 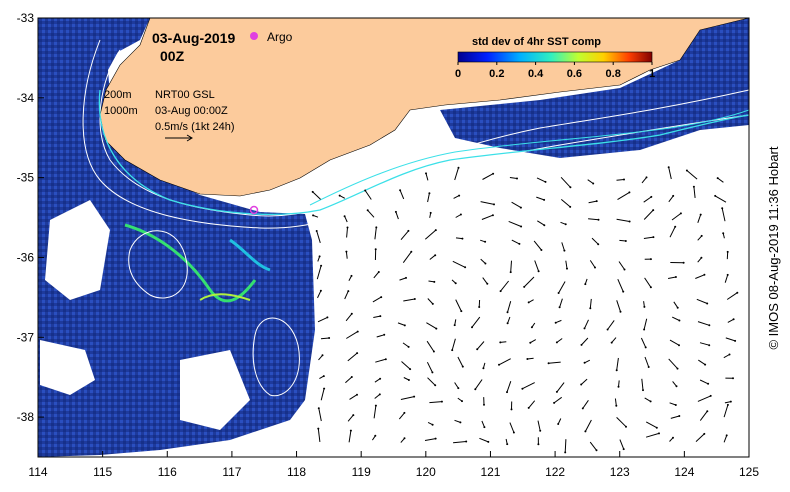 What do you see at coordinates (26, 98) in the screenshot?
I see `y-tick-label: -34` at bounding box center [26, 98].